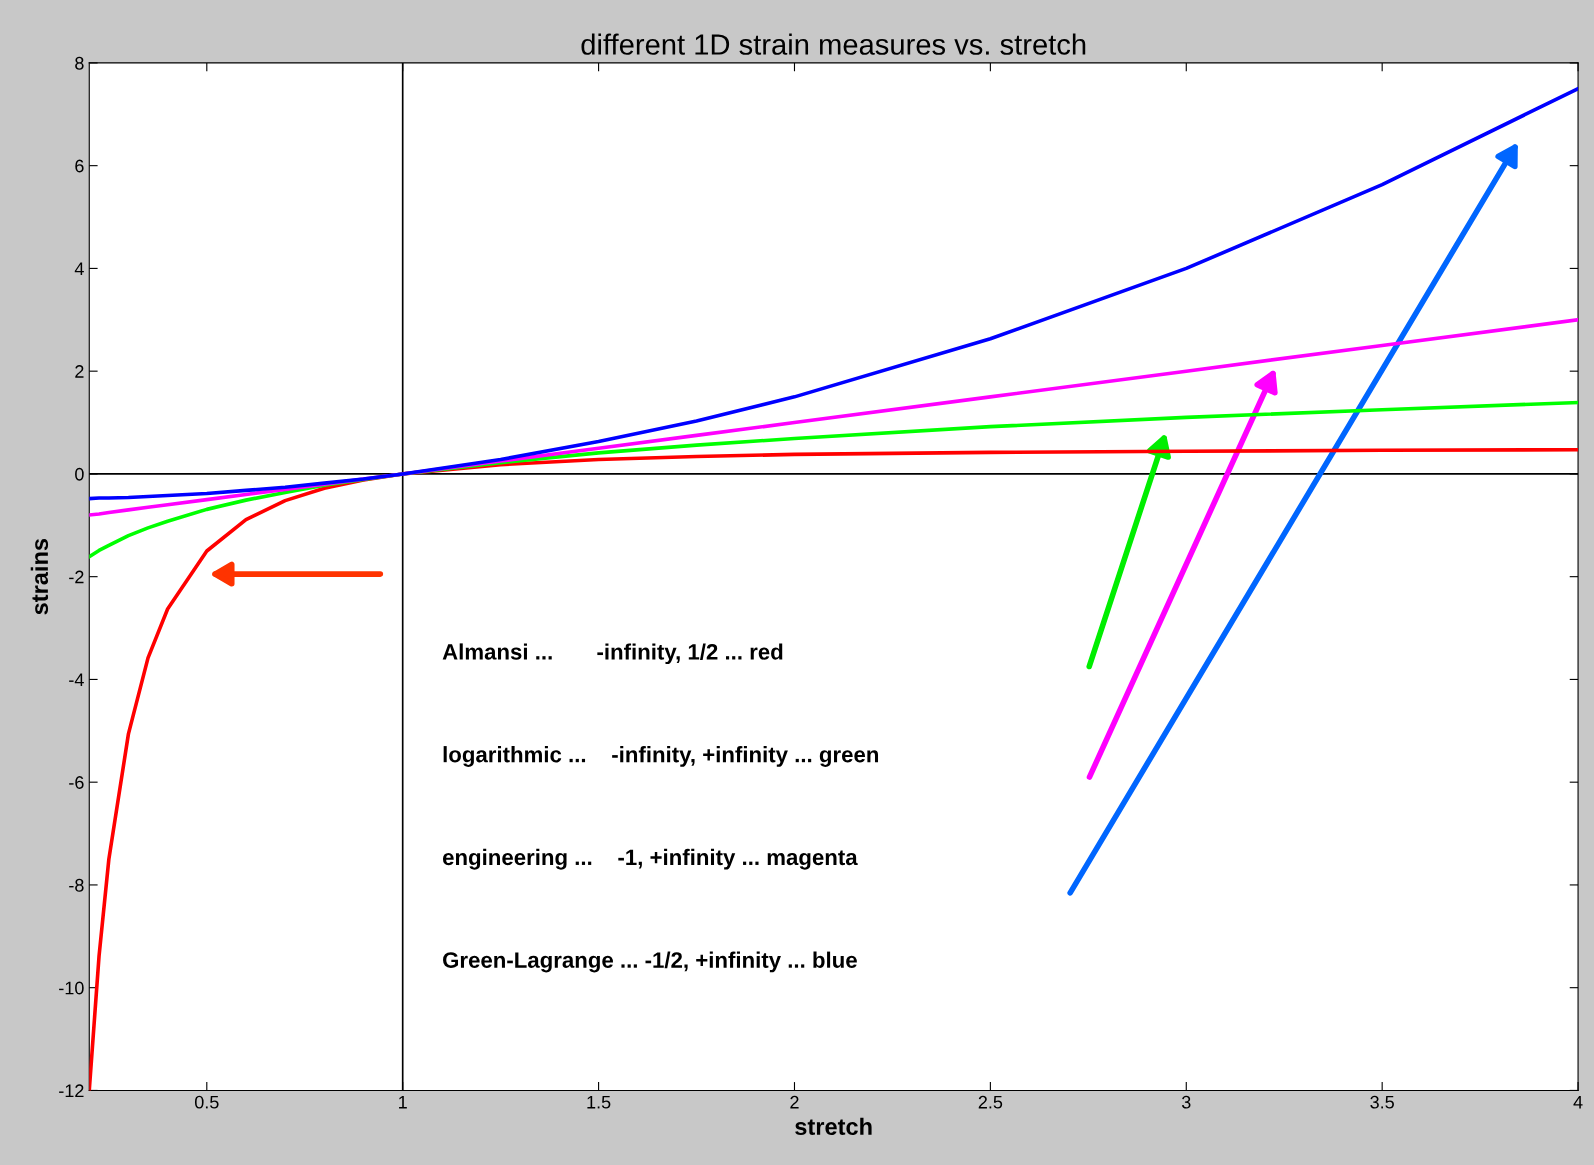  What do you see at coordinates (76, 782) in the screenshot?
I see `y-tick-label: -6` at bounding box center [76, 782].